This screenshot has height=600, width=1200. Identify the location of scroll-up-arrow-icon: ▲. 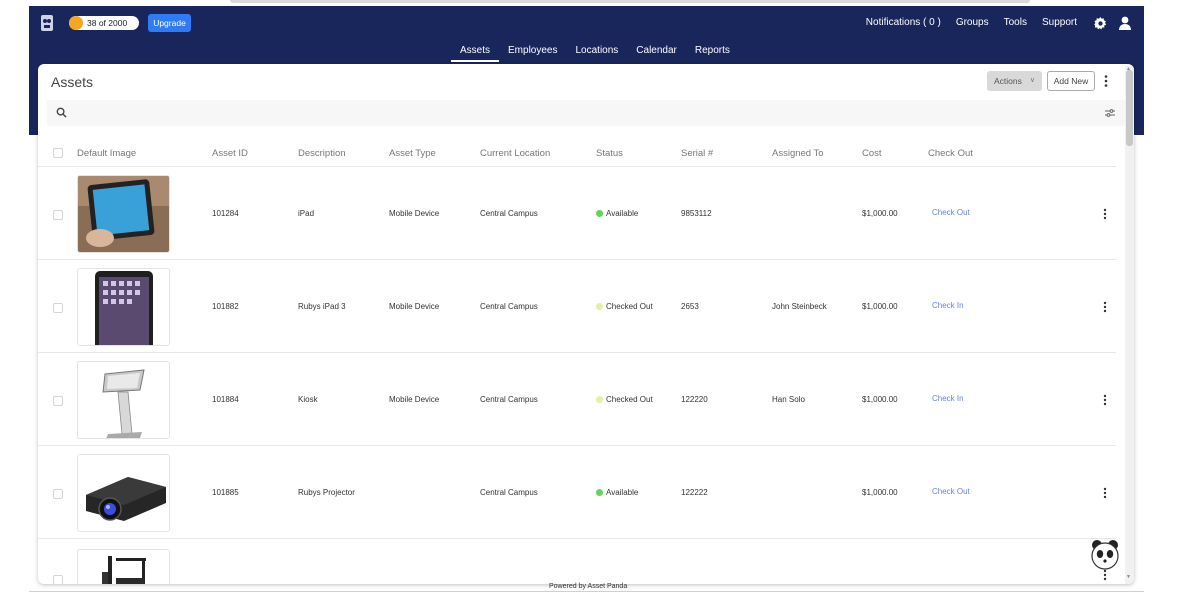
(1128, 69).